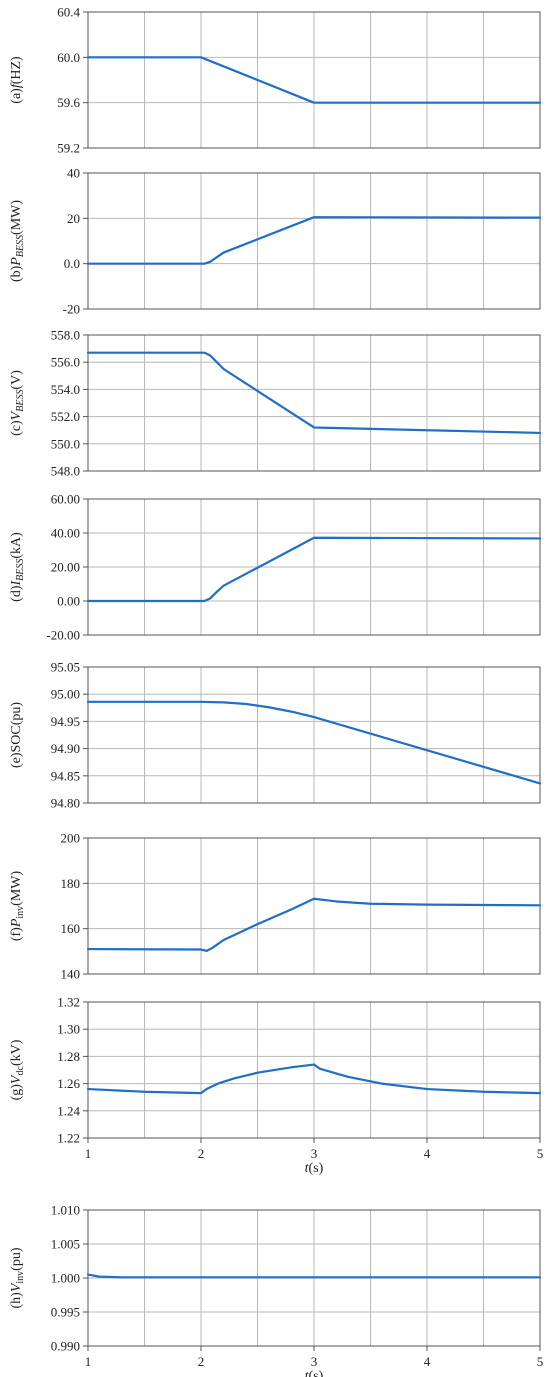  I want to click on series-line-d, so click(314, 569).